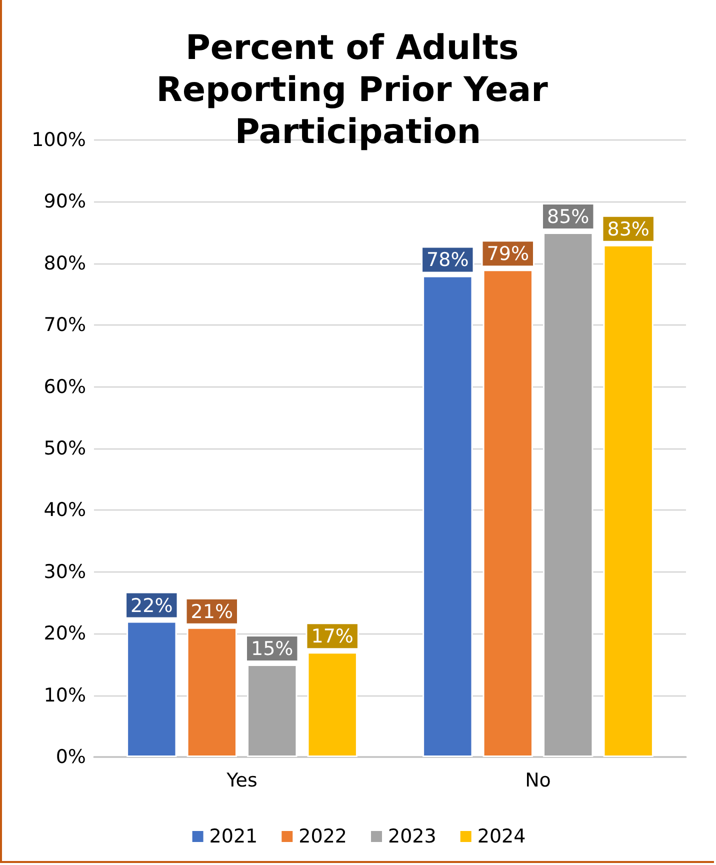 The height and width of the screenshot is (865, 716). Describe the element at coordinates (538, 781) in the screenshot. I see `x-tick-label: No` at that location.